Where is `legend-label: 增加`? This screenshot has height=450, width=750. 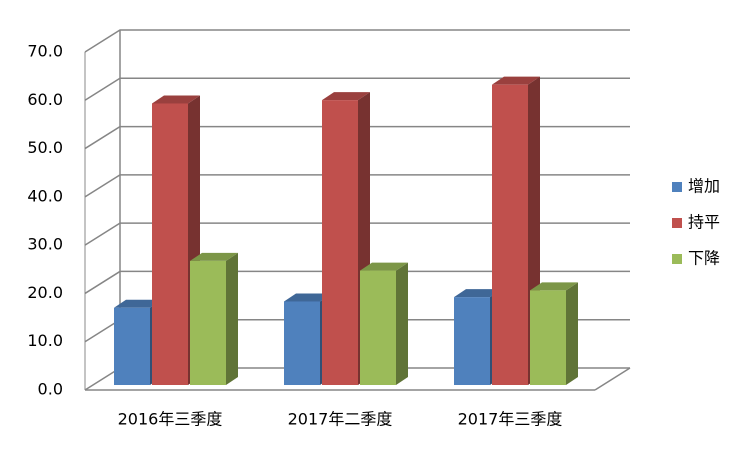 legend-label: 增加 is located at coordinates (704, 186).